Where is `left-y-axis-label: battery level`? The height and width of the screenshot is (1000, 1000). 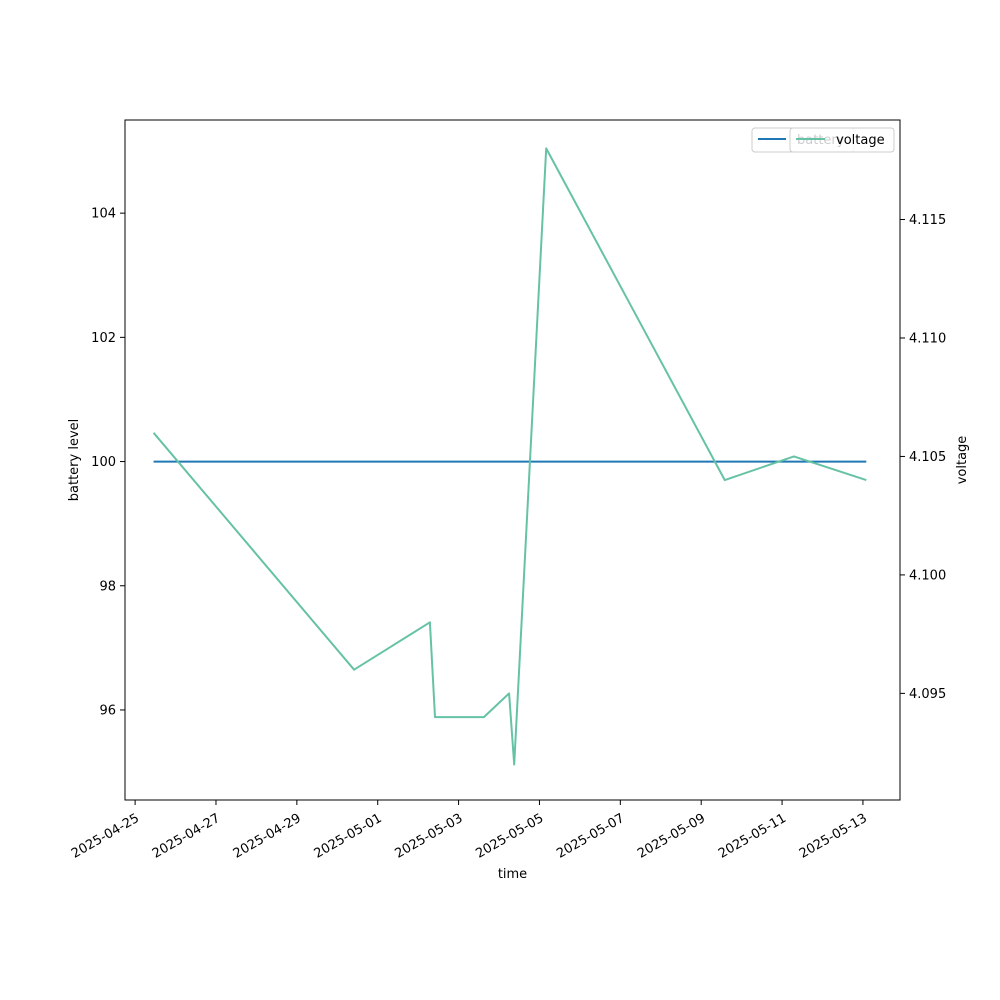
left-y-axis-label: battery level is located at coordinates (74, 460).